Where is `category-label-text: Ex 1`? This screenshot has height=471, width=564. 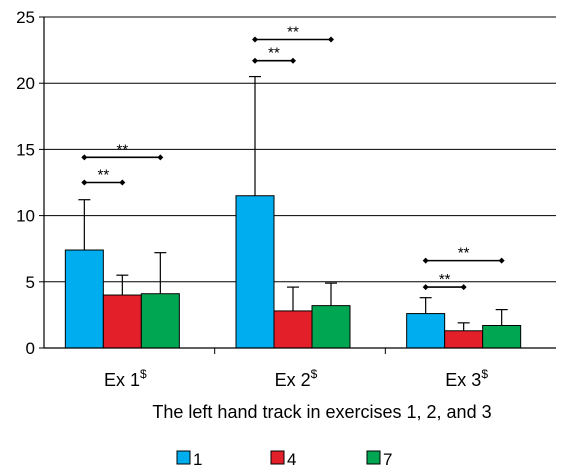 category-label-text: Ex 1 is located at coordinates (122, 380).